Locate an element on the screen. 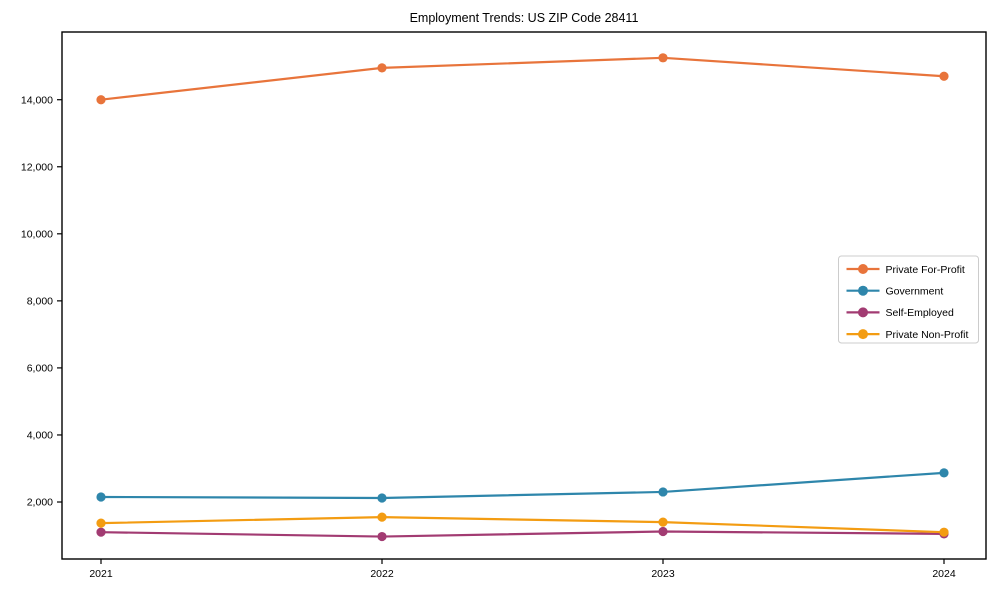 The height and width of the screenshot is (600, 1000). x-tick-label: 2022 is located at coordinates (382, 574).